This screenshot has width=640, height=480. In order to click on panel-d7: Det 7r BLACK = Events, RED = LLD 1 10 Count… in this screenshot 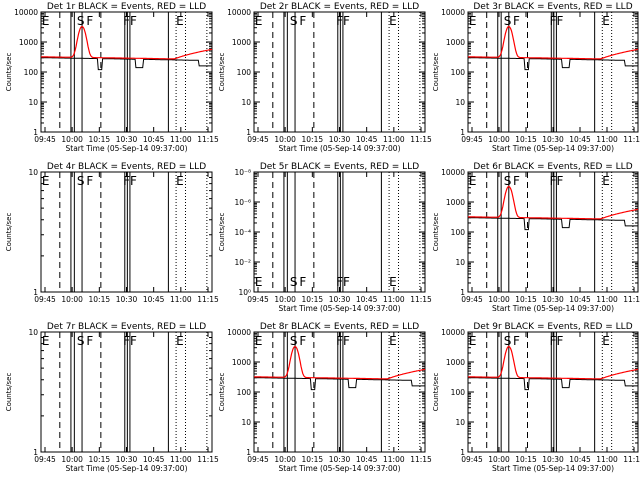, I will do `click(112, 397)`.